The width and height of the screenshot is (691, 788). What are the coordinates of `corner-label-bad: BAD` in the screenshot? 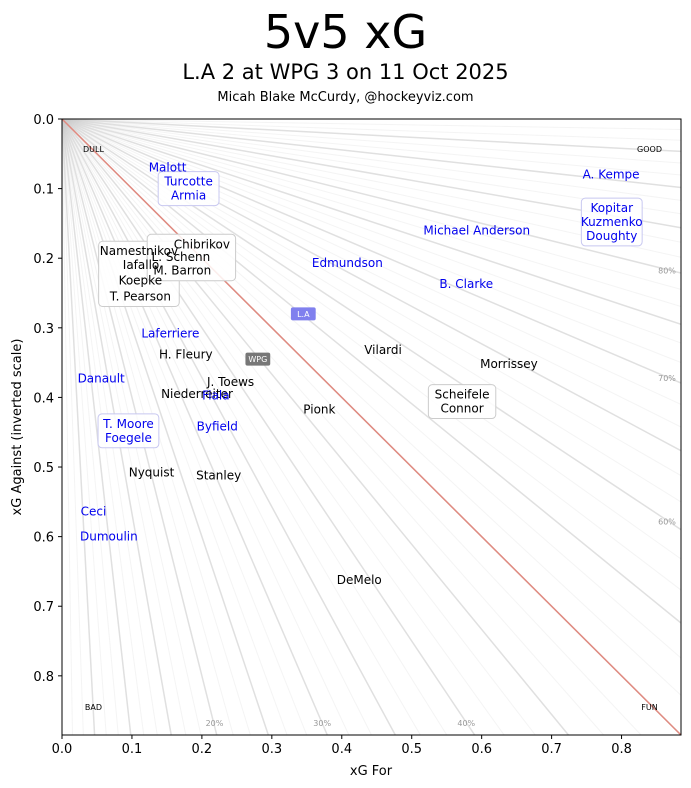 It's located at (93, 707).